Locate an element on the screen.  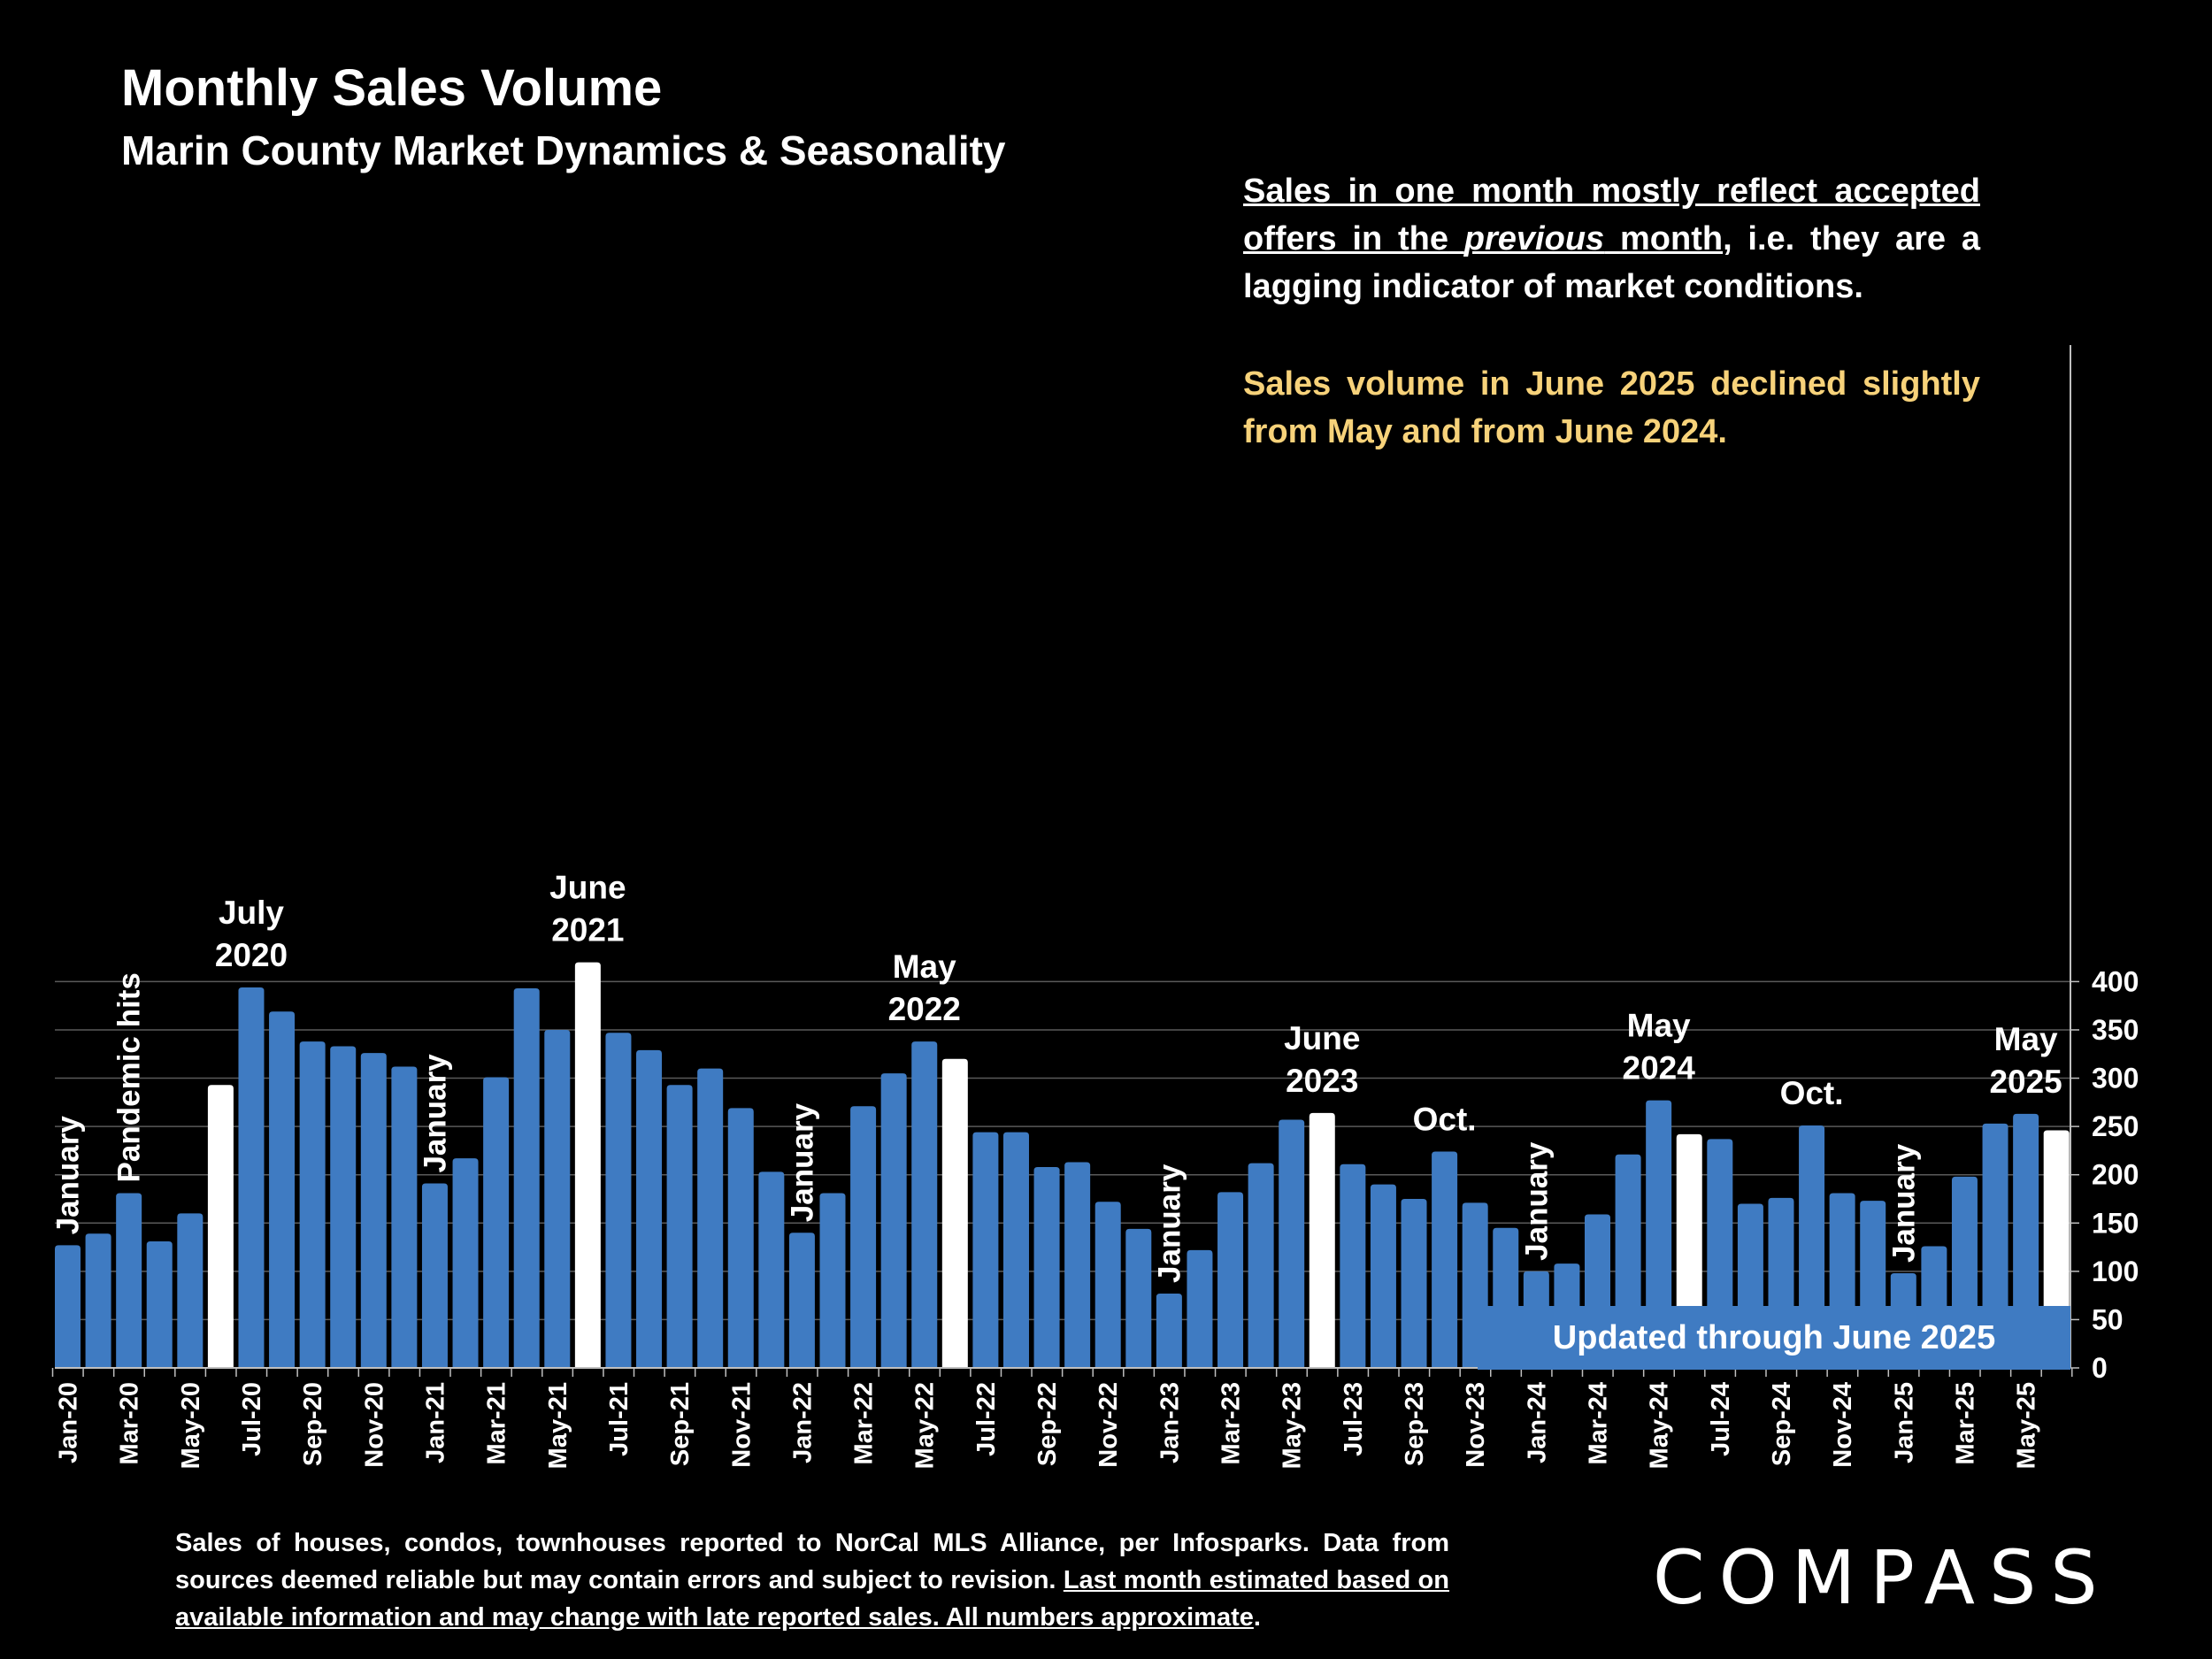
x-tick-label: May-25 is located at coordinates (2027, 1425).